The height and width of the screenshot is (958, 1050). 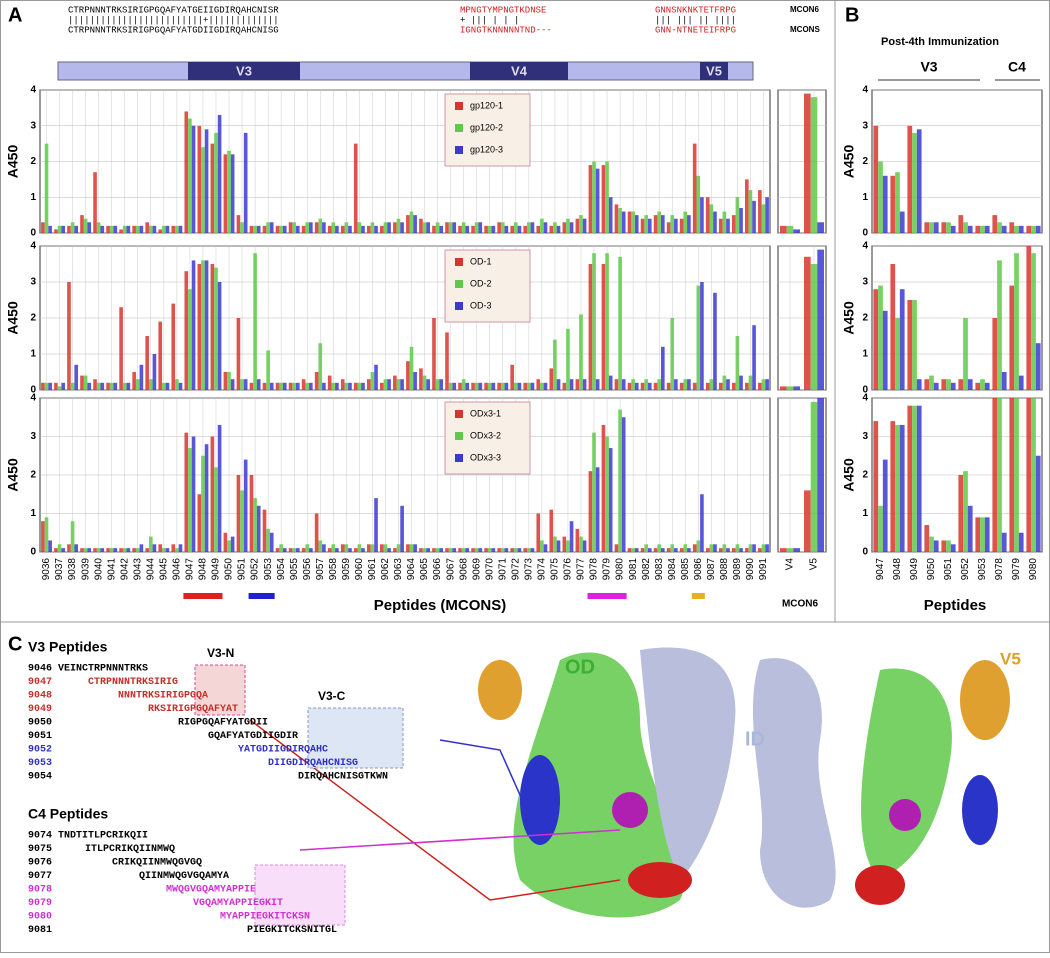 What do you see at coordinates (486, 149) in the screenshot?
I see `legend-label: gp120-3` at bounding box center [486, 149].